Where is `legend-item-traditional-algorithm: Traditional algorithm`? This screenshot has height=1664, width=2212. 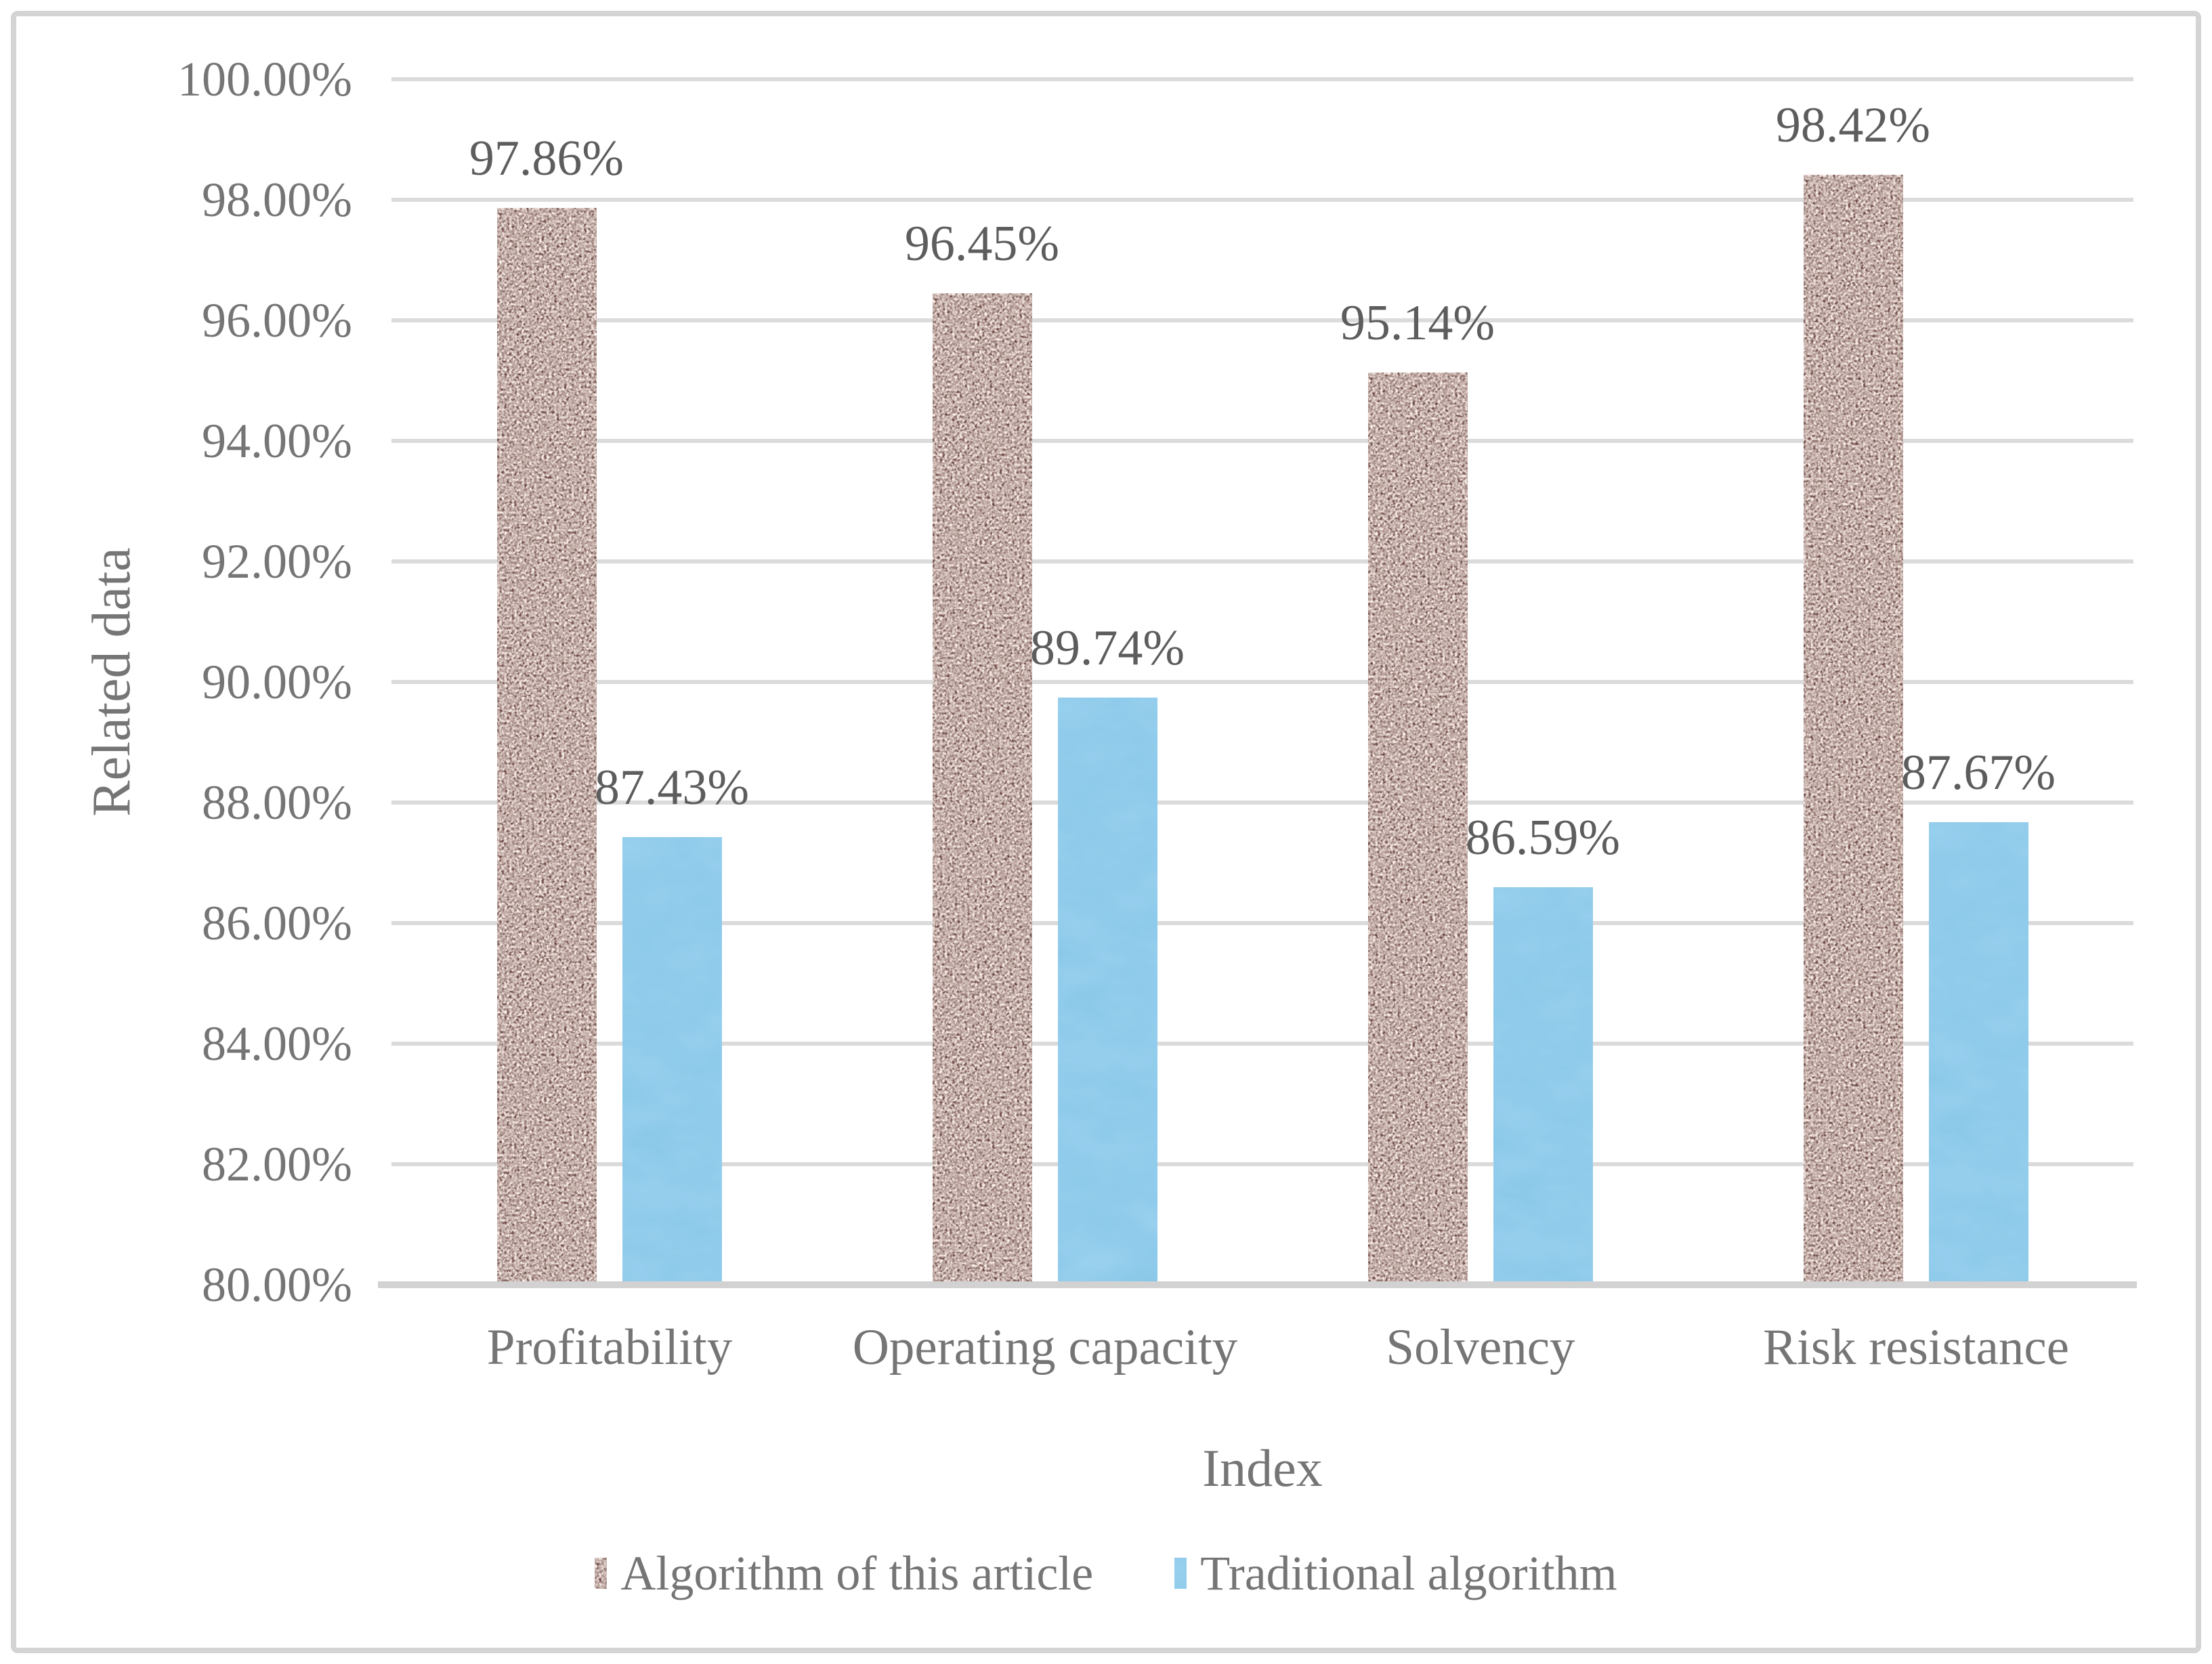 legend-item-traditional-algorithm: Traditional algorithm is located at coordinates (1395, 1573).